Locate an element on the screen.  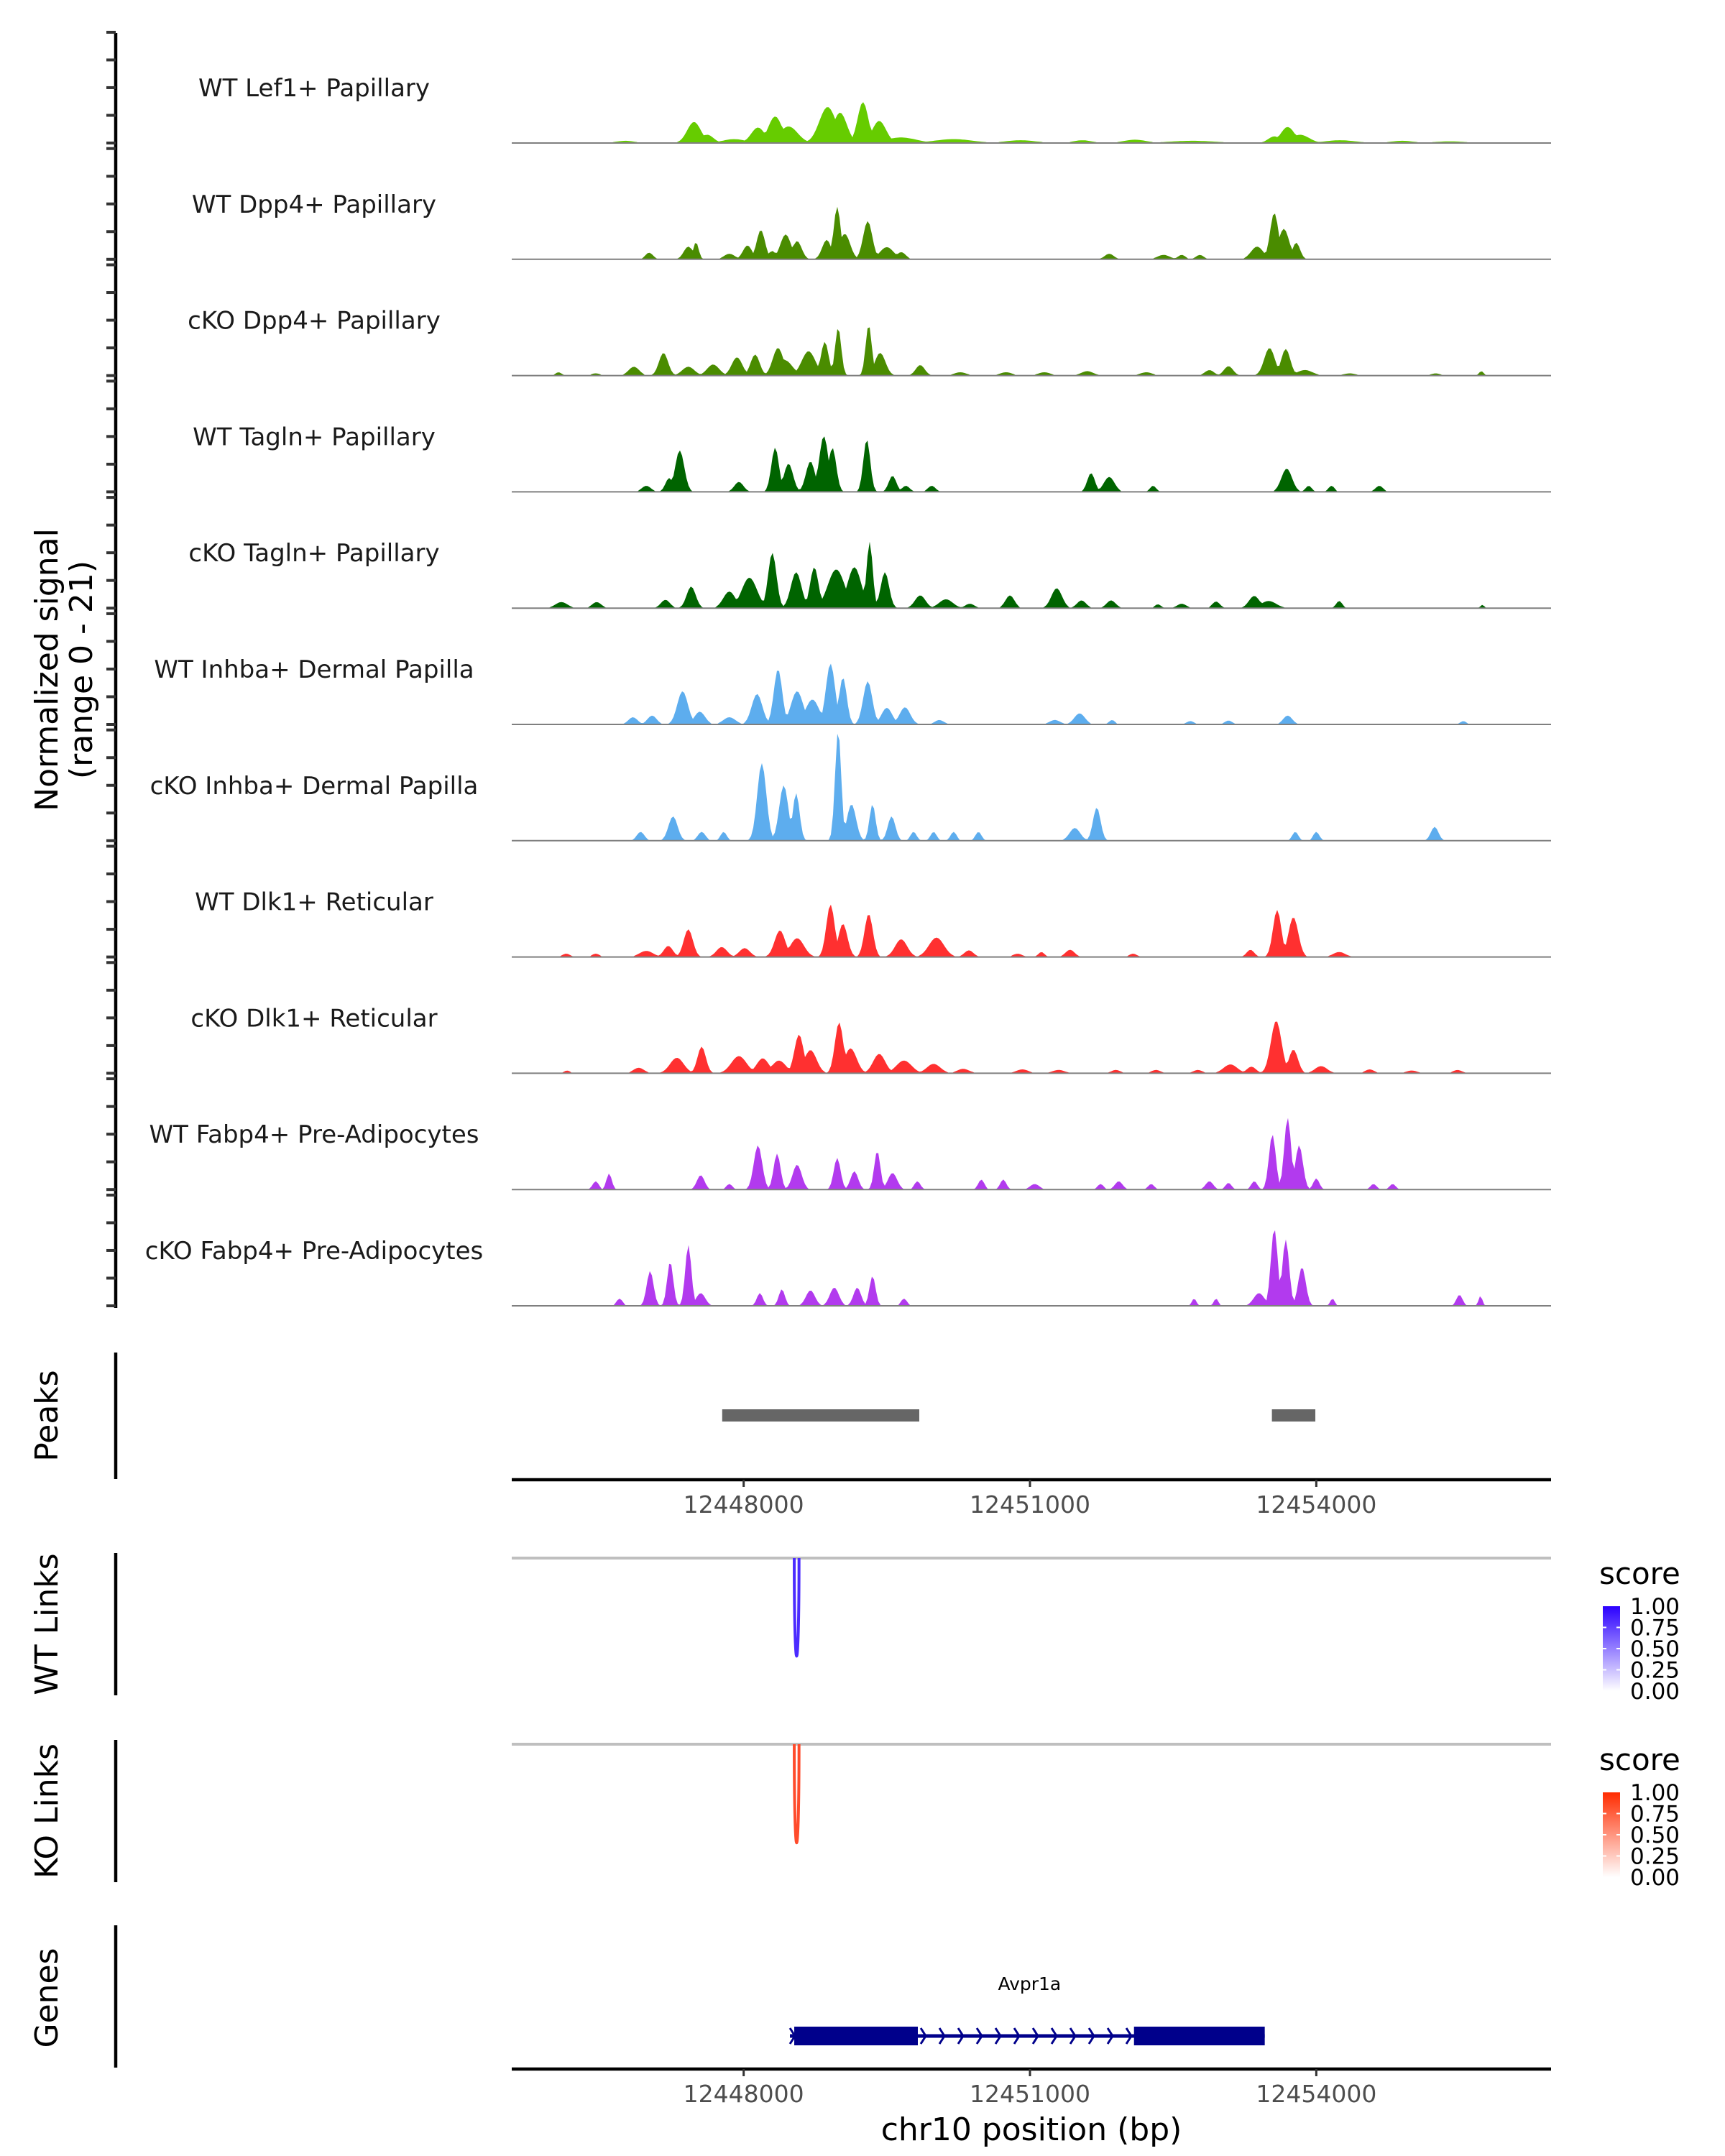
coverage-track: cKO Dpp4+ Papillary is located at coordinates (869, 342).